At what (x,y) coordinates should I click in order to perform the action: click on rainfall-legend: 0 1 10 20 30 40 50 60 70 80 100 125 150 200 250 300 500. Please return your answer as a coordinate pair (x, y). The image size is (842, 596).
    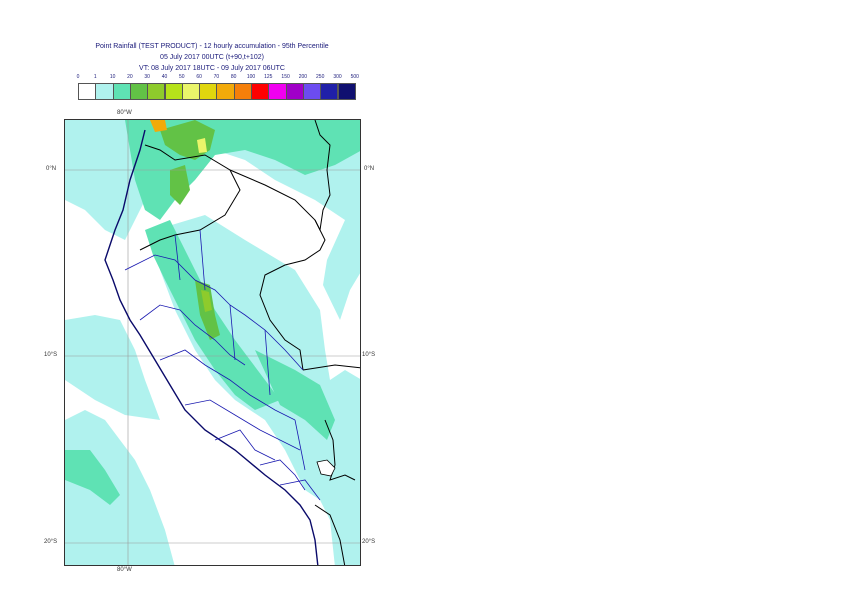
    Looking at the image, I should click on (216, 89).